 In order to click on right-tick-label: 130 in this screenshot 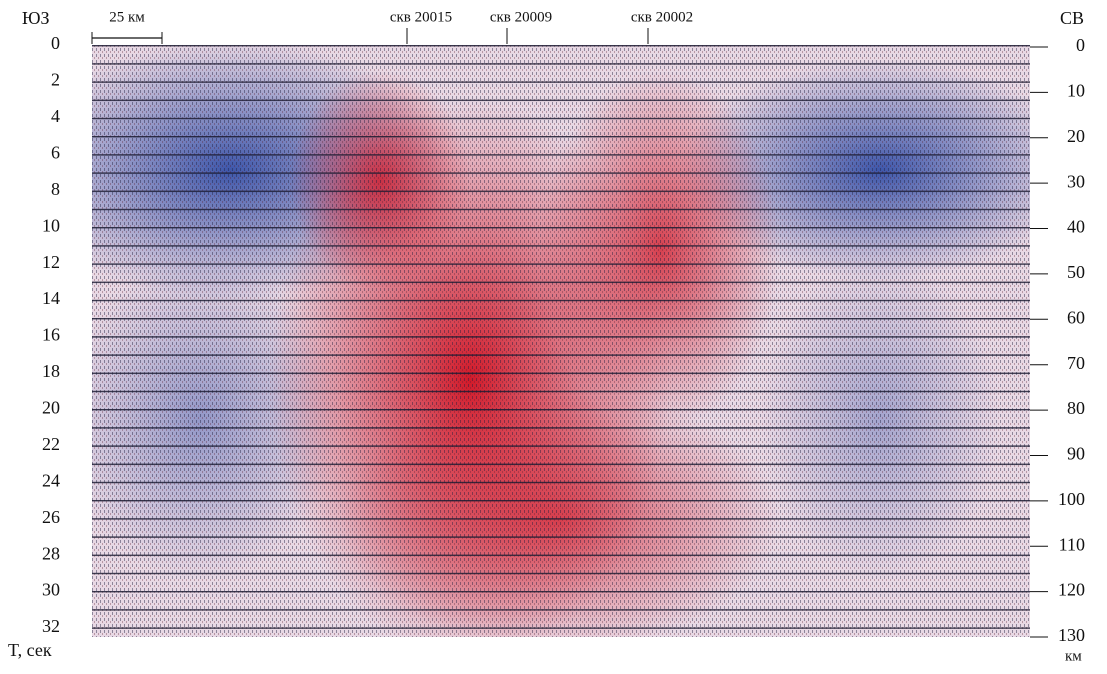, I will do `click(1071, 635)`.